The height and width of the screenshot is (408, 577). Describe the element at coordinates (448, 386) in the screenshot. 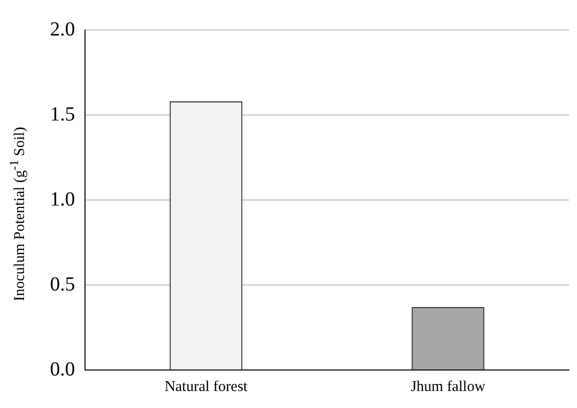

I see `x-tick-label: Jhum fallow` at that location.